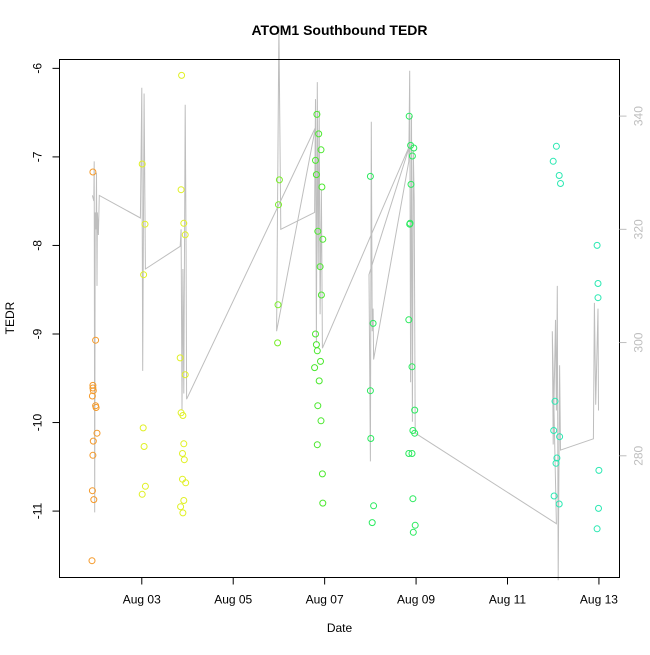  What do you see at coordinates (599, 600) in the screenshot?
I see `x-tick-label: Aug 13` at bounding box center [599, 600].